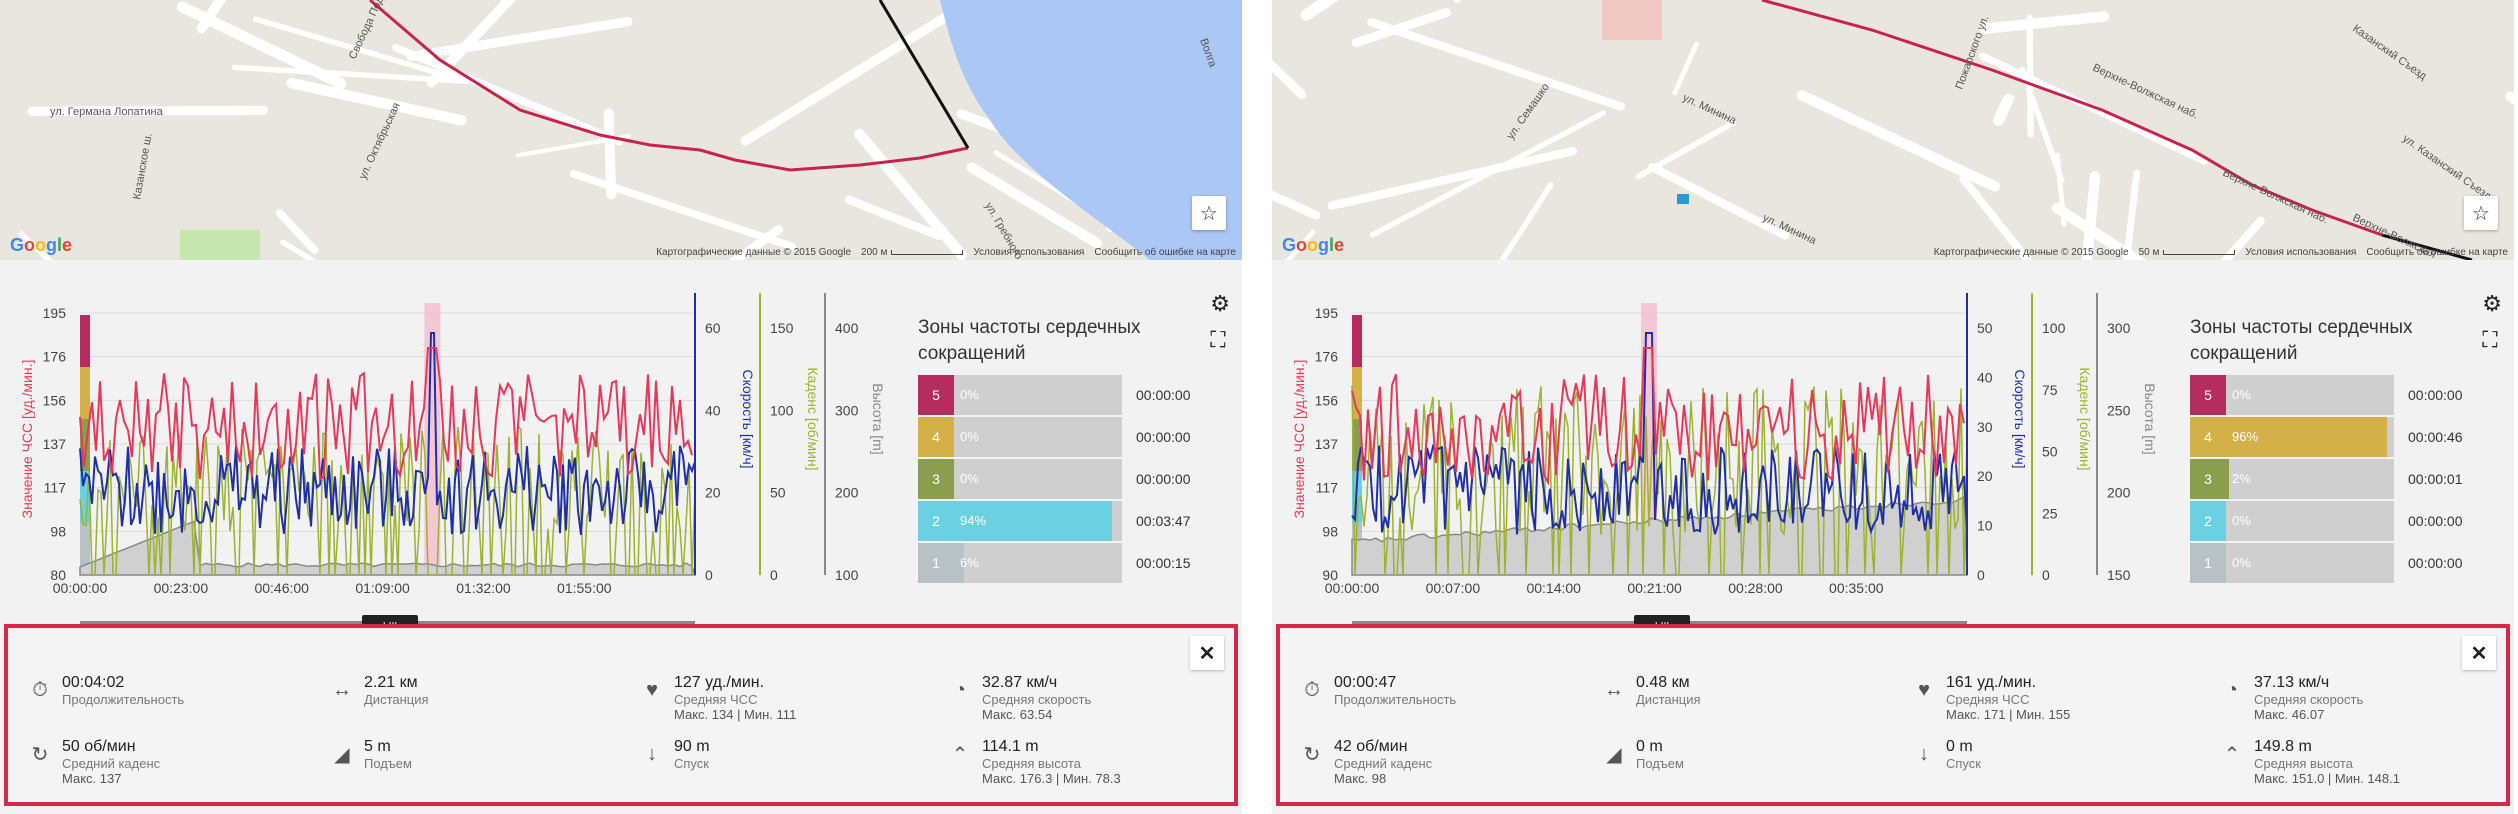 The image size is (2518, 814). Describe the element at coordinates (80, 588) in the screenshot. I see `x-tick-label: 00:00:00` at that location.